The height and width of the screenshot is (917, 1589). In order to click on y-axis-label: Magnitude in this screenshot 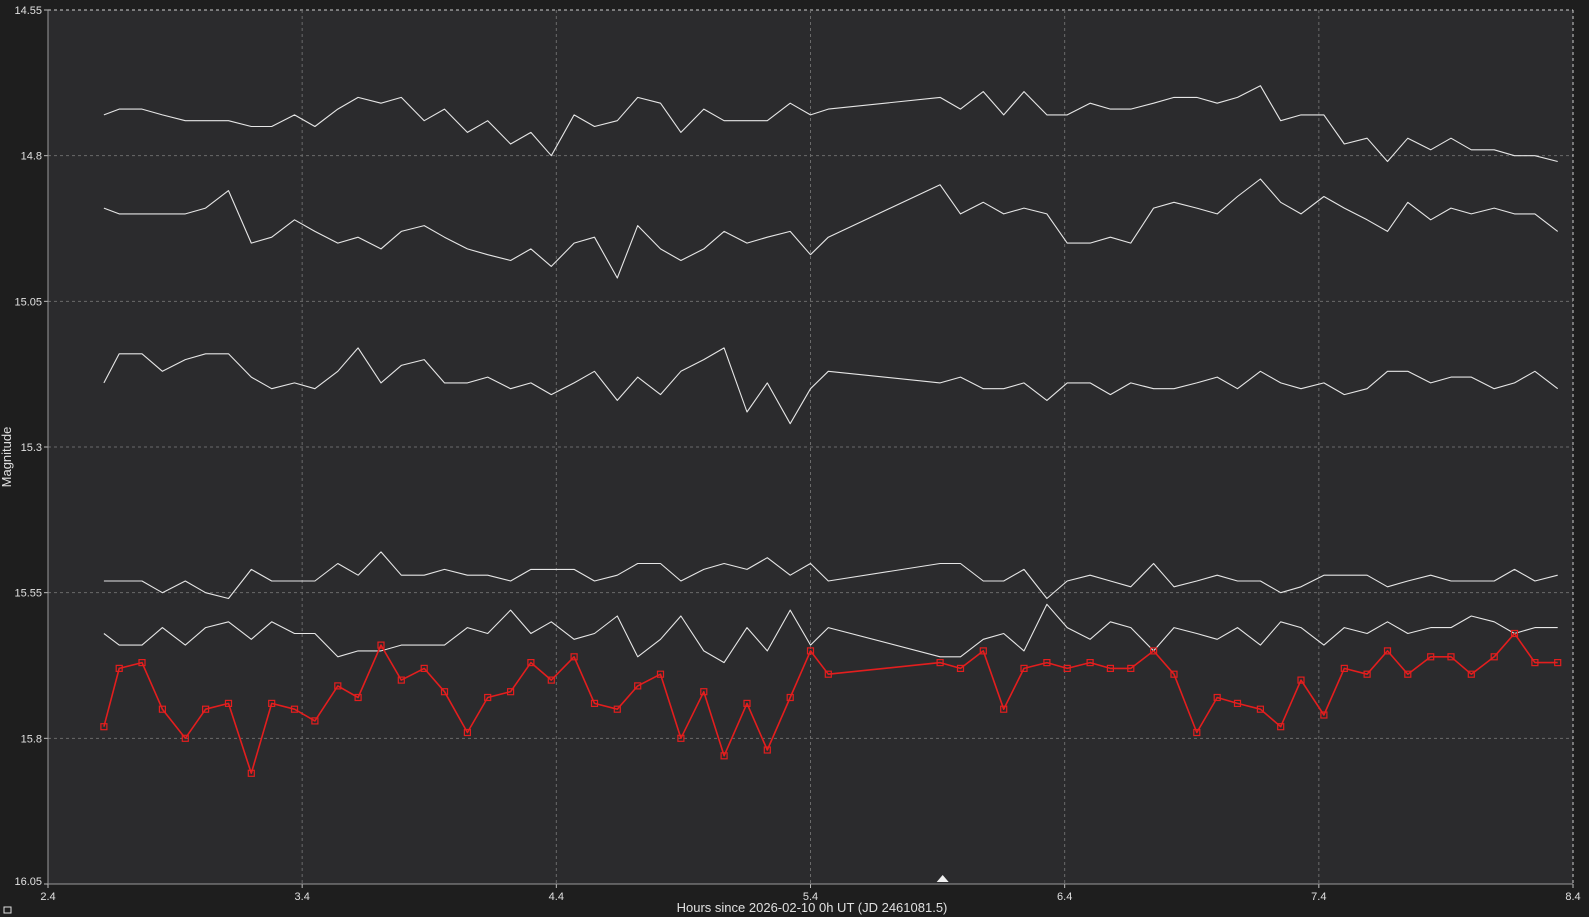, I will do `click(7, 457)`.